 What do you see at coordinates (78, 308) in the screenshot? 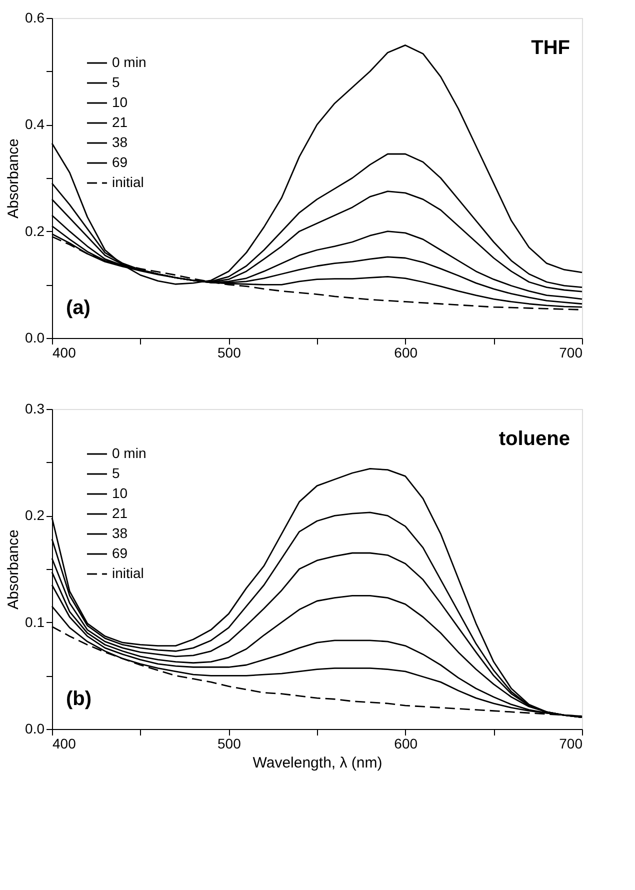
I see `annotation: (a)` at bounding box center [78, 308].